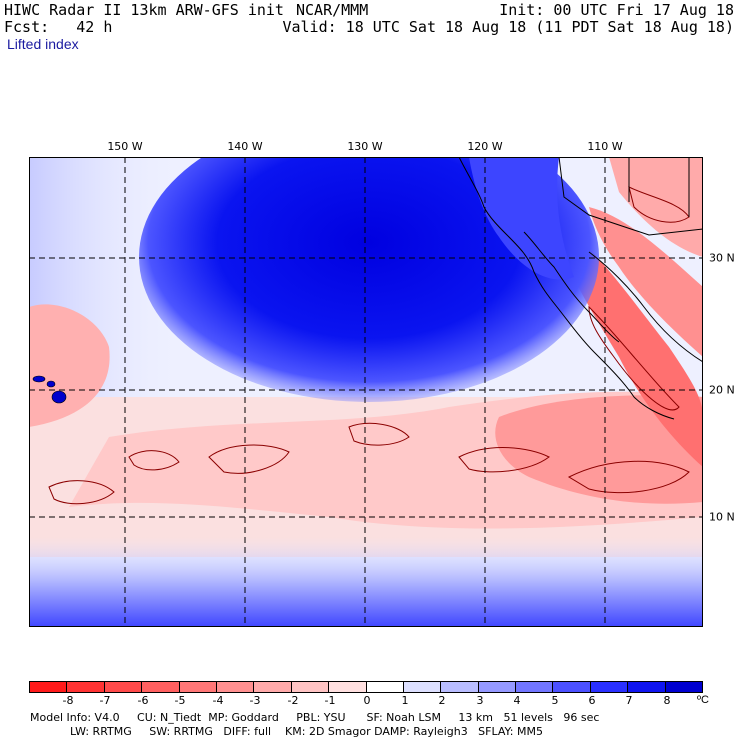 This screenshot has height=740, width=740. Describe the element at coordinates (58, 27) in the screenshot. I see `forecast-hour: Fcst: 42 h` at that location.